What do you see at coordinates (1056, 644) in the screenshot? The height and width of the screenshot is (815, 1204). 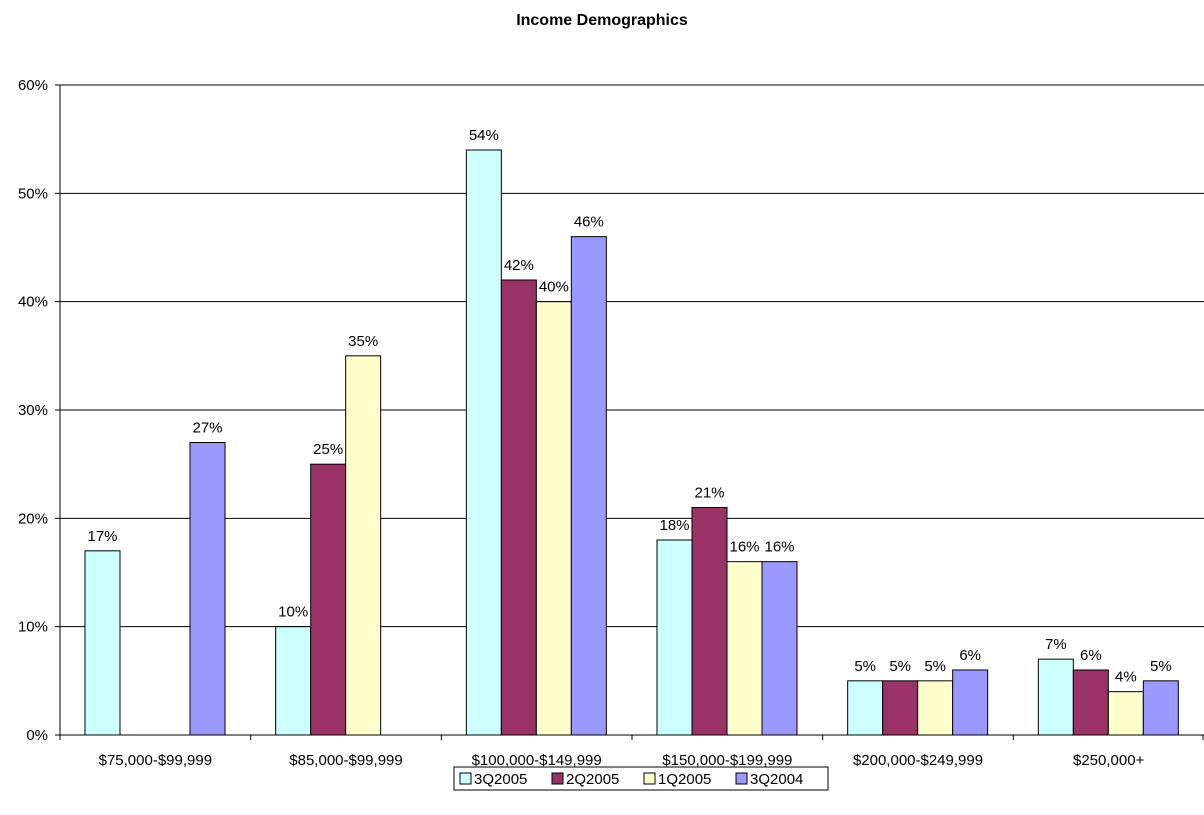 I see `data-label: 7%` at bounding box center [1056, 644].